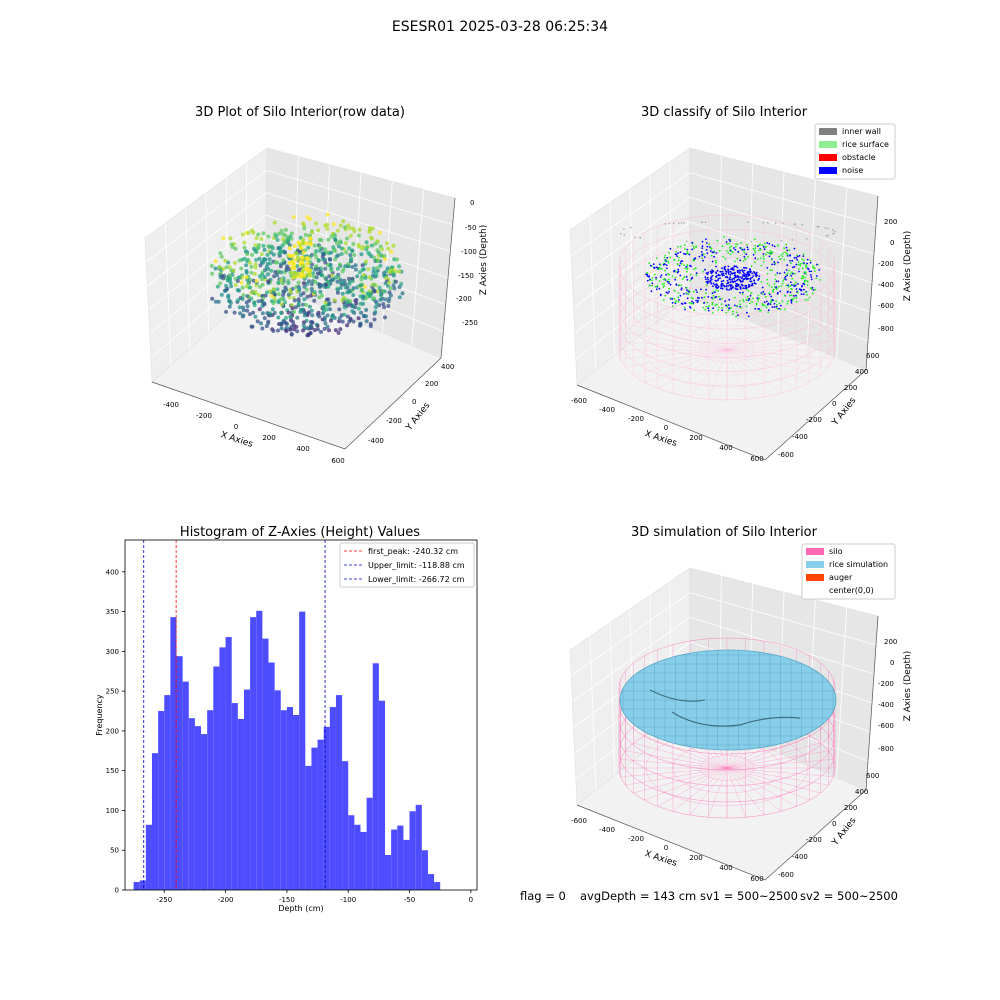  Describe the element at coordinates (887, 695) in the screenshot. I see `simulation-z-ticks: 200 0 -200 -400 -600 -800` at that location.